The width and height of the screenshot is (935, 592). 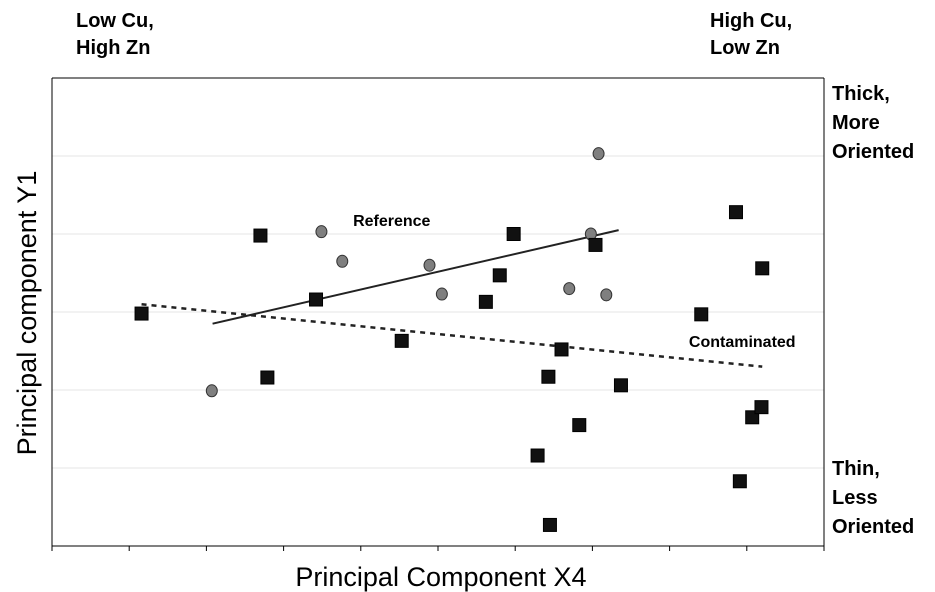 I want to click on reference-label: Reference, so click(x=391, y=221).